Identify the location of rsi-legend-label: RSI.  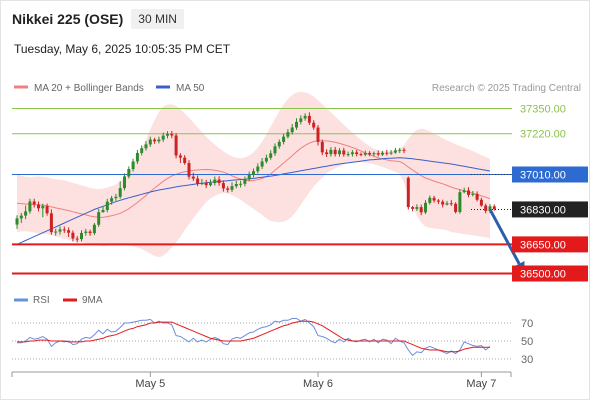
(41, 300).